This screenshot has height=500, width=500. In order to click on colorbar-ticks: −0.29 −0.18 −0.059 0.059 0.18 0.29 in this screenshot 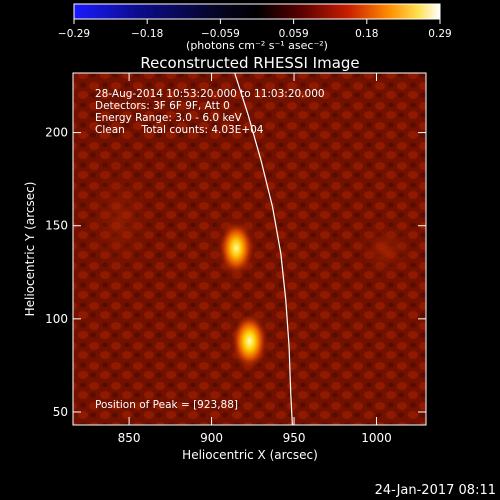, I will do `click(255, 29)`.